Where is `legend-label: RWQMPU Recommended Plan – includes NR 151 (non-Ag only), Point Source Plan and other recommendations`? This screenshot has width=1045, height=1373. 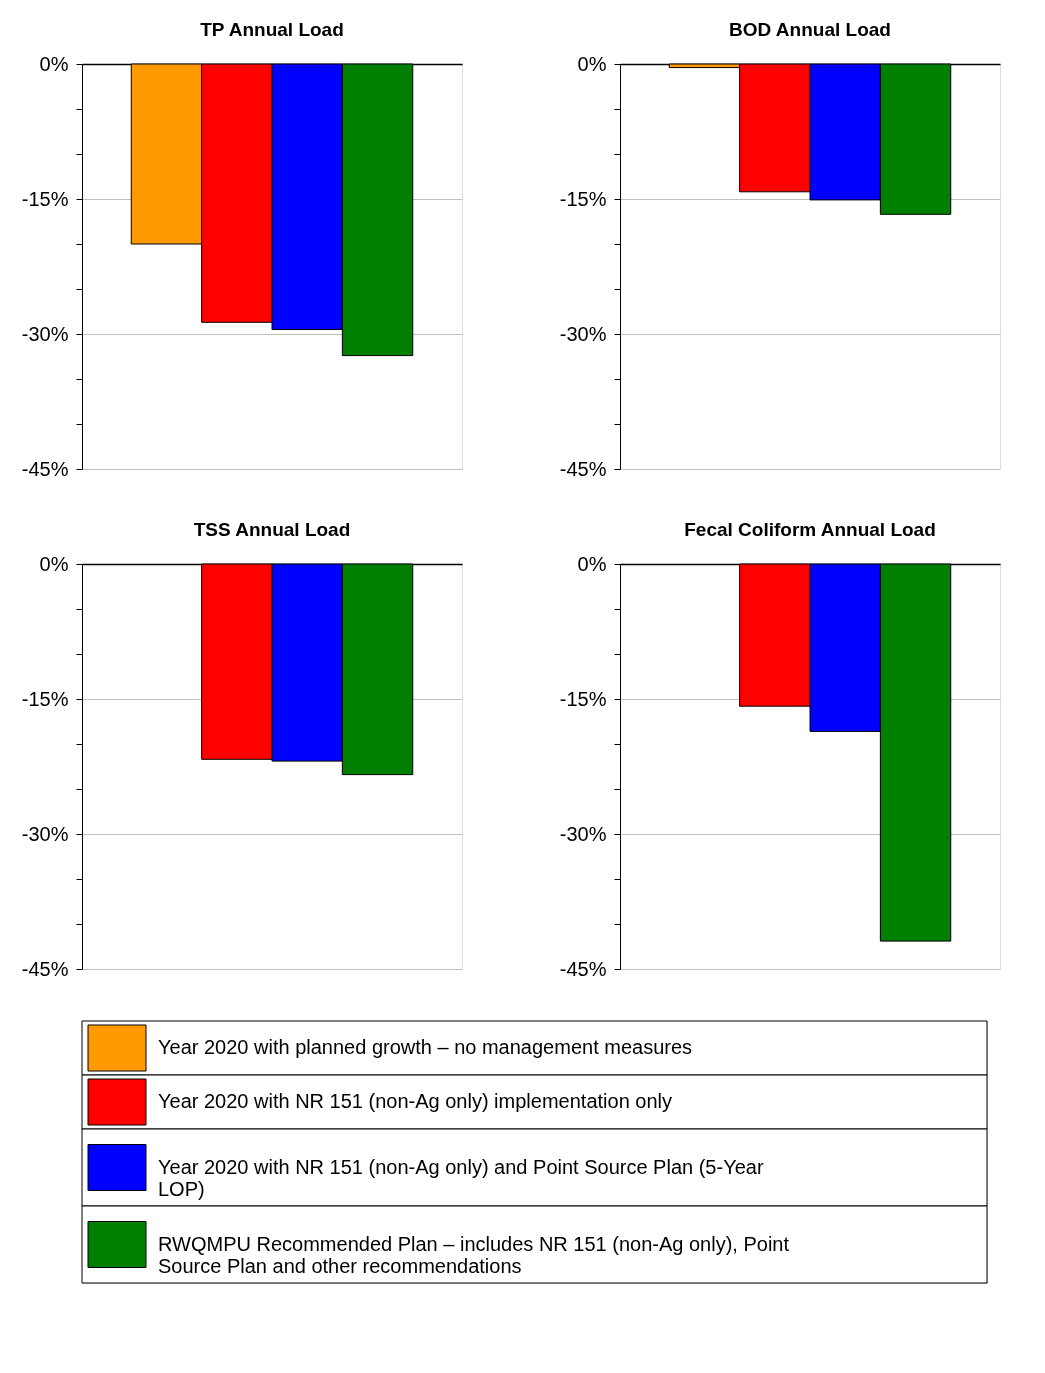
legend-label: RWQMPU Recommended Plan – includes NR 151 (non-Ag only), Point Source Plan and other recommendations is located at coordinates (474, 1254).